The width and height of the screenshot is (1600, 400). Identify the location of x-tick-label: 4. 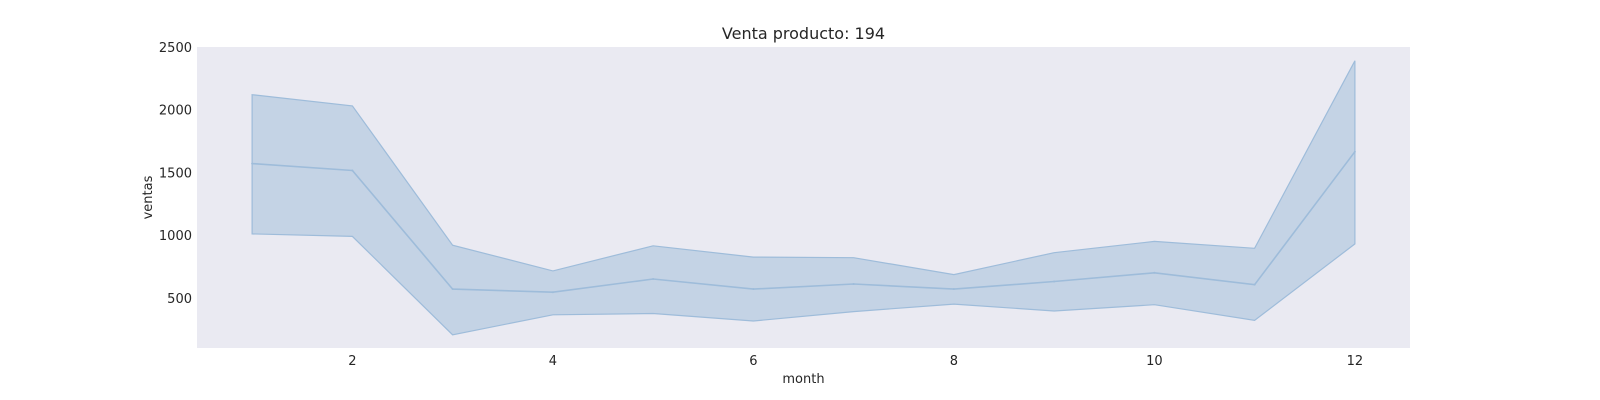
(553, 361).